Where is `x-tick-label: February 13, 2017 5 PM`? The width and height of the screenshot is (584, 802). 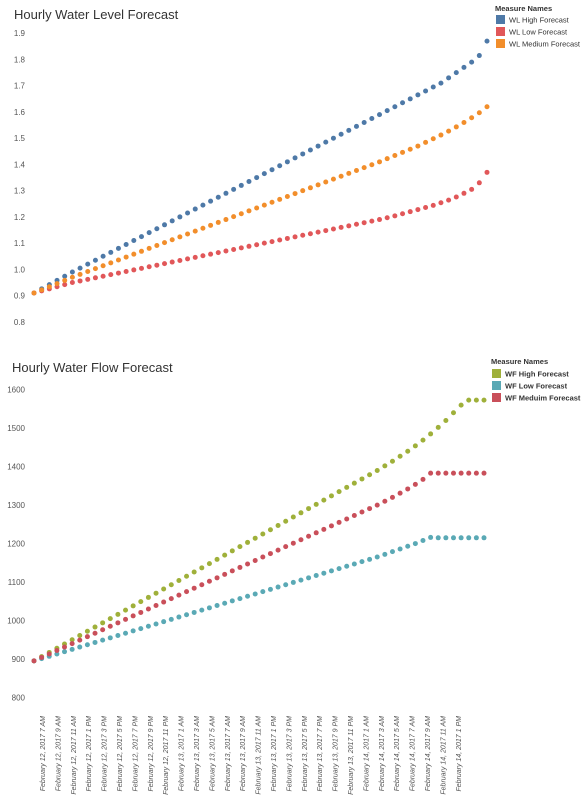
x-tick-label: February 13, 2017 5 PM is located at coordinates (305, 754).